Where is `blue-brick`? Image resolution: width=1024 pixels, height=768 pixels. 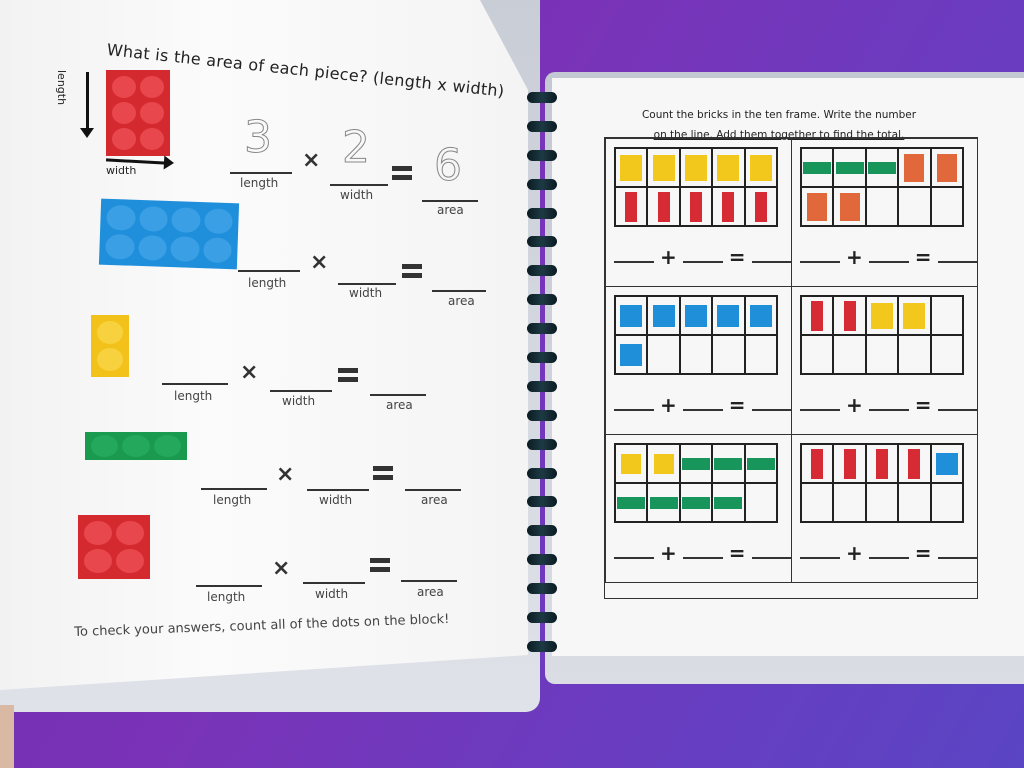
blue-brick is located at coordinates (169, 234).